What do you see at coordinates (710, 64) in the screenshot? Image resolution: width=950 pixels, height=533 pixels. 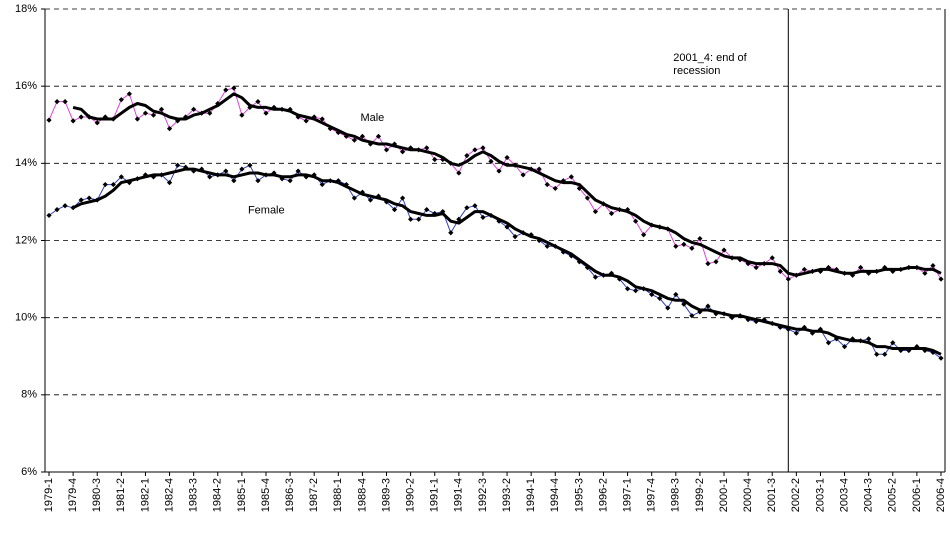 I see `annotation: 2001_4: end of recession` at bounding box center [710, 64].